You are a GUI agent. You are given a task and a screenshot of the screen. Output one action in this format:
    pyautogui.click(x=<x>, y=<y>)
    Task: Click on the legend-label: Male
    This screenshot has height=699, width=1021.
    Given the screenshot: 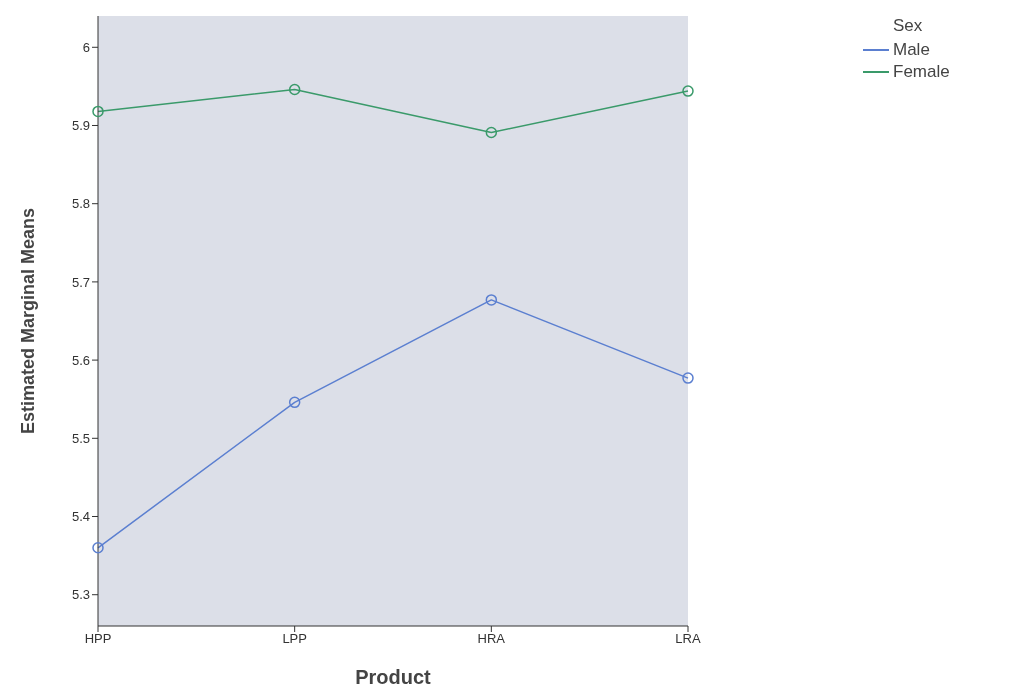 What is the action you would take?
    pyautogui.click(x=911, y=50)
    